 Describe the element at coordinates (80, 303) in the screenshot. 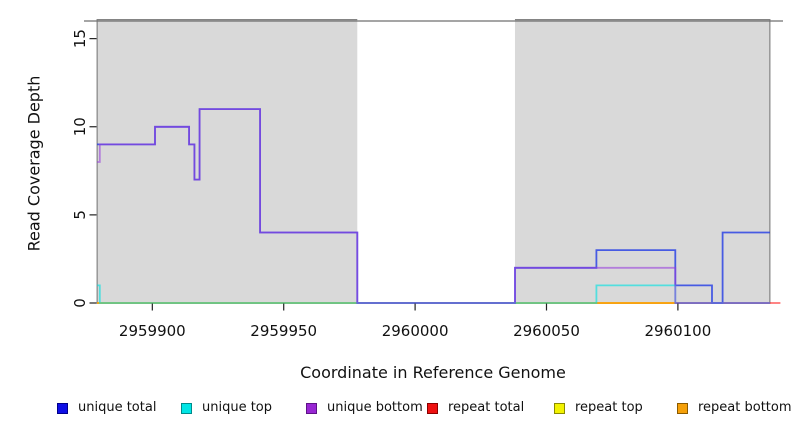

I see `y-tick-label: 0` at that location.